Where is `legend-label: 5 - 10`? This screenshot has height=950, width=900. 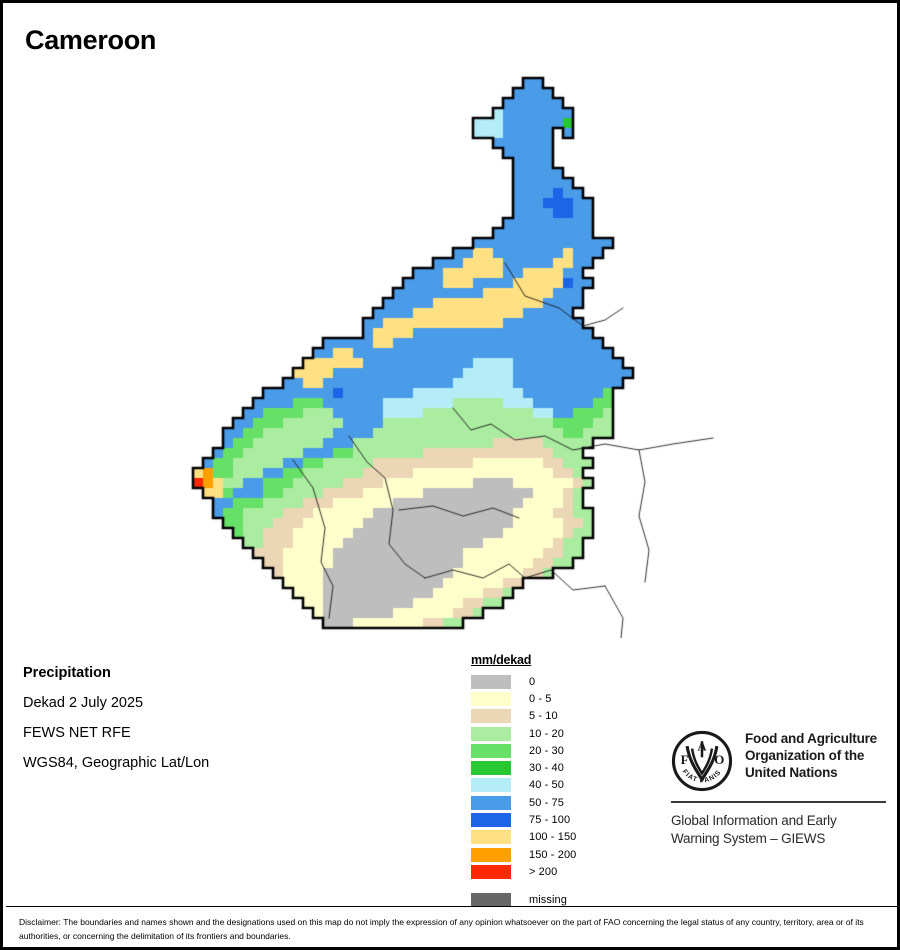
legend-label: 5 - 10 is located at coordinates (543, 716).